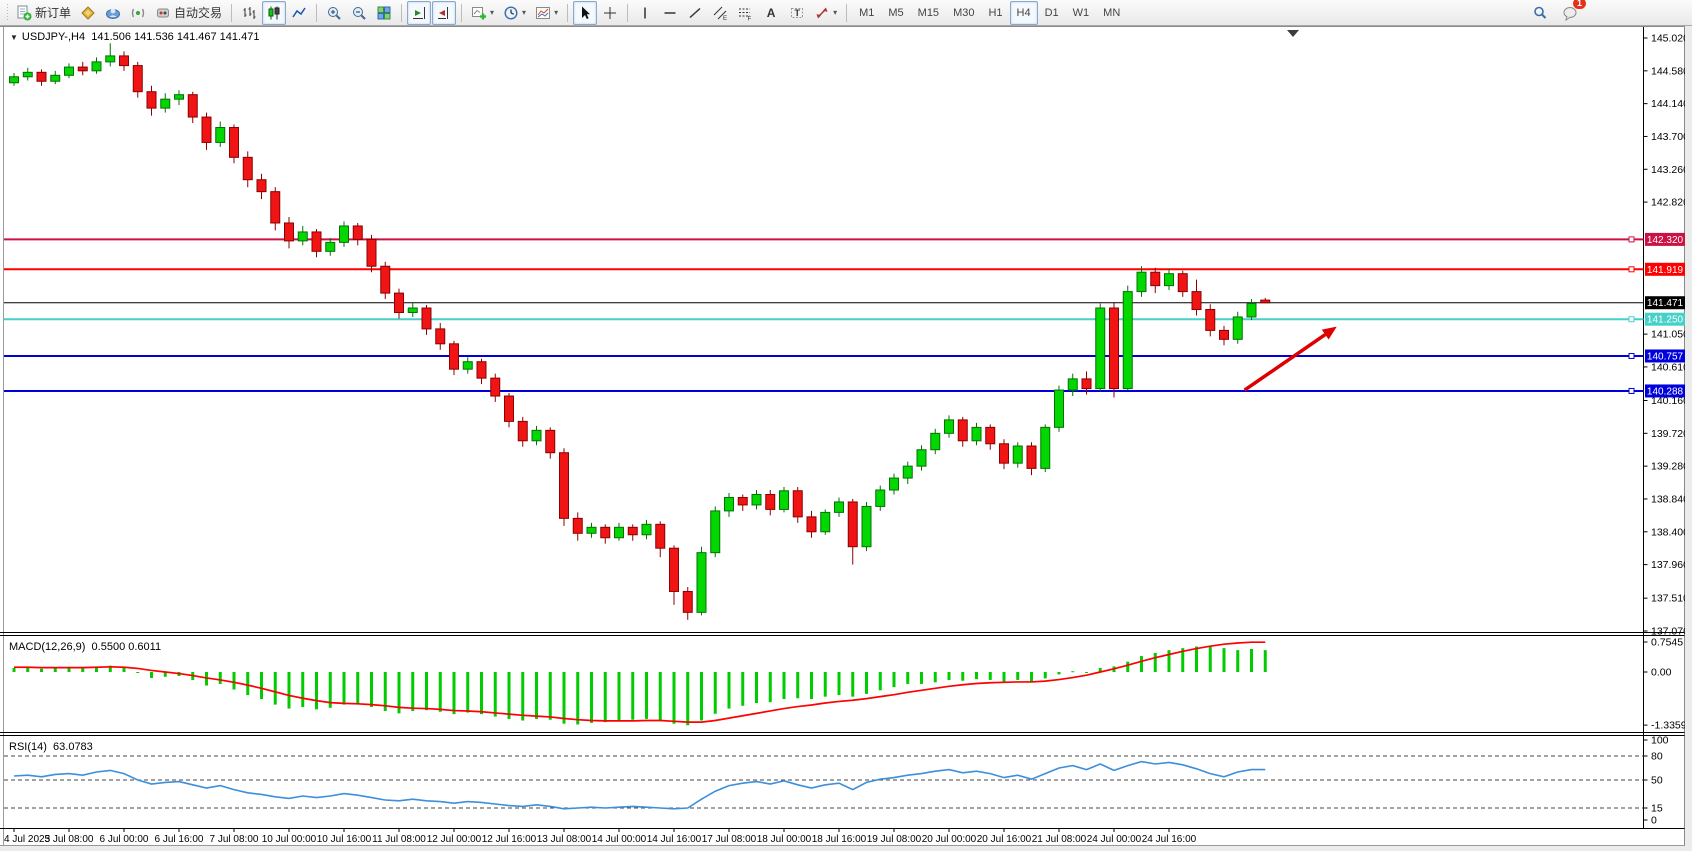 The image size is (1692, 851). What do you see at coordinates (1665, 319) in the screenshot?
I see `price-badge` at bounding box center [1665, 319].